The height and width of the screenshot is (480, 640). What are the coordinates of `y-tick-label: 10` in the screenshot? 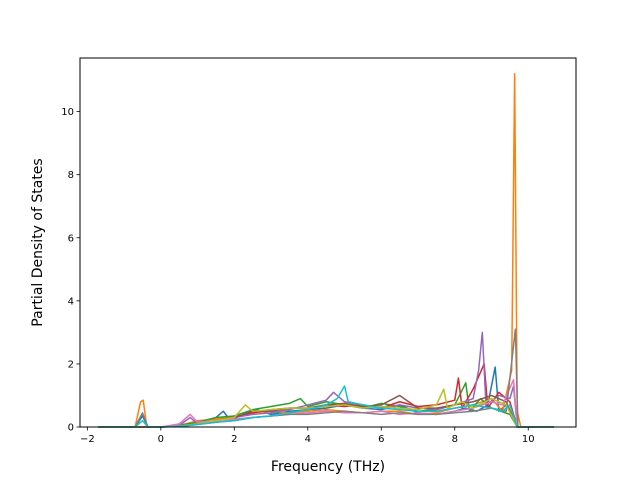 It's located at (67, 112).